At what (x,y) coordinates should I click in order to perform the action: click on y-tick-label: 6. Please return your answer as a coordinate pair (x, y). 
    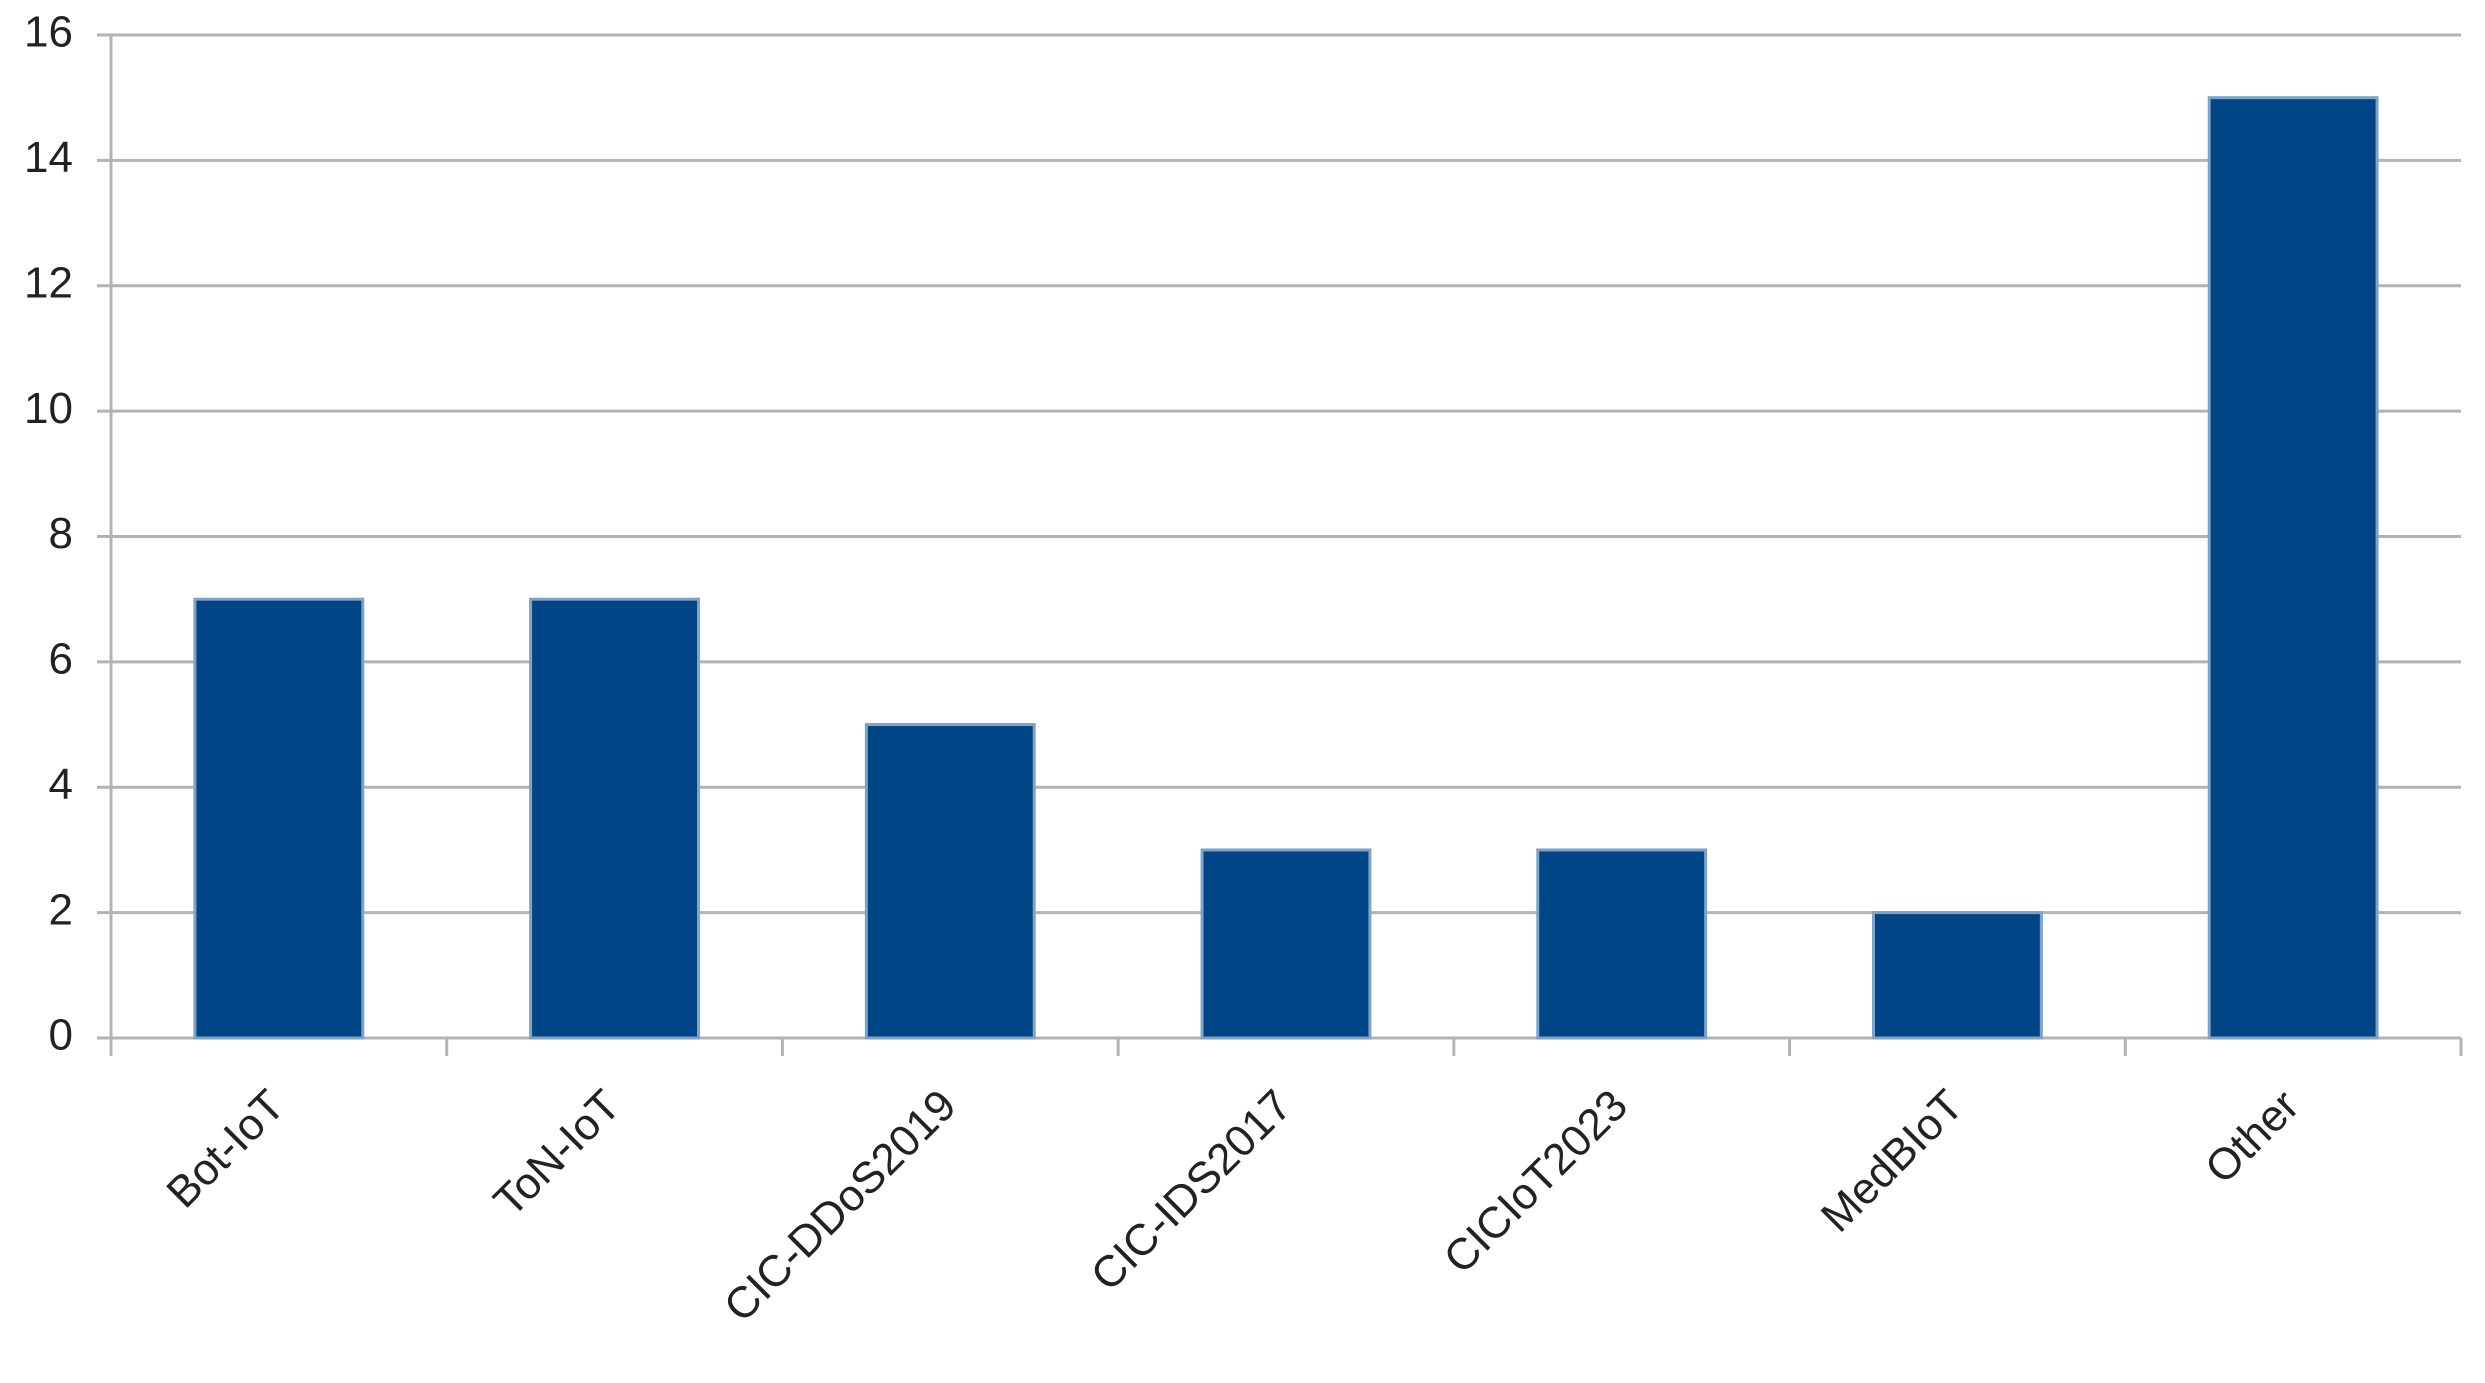
    Looking at the image, I should click on (61, 659).